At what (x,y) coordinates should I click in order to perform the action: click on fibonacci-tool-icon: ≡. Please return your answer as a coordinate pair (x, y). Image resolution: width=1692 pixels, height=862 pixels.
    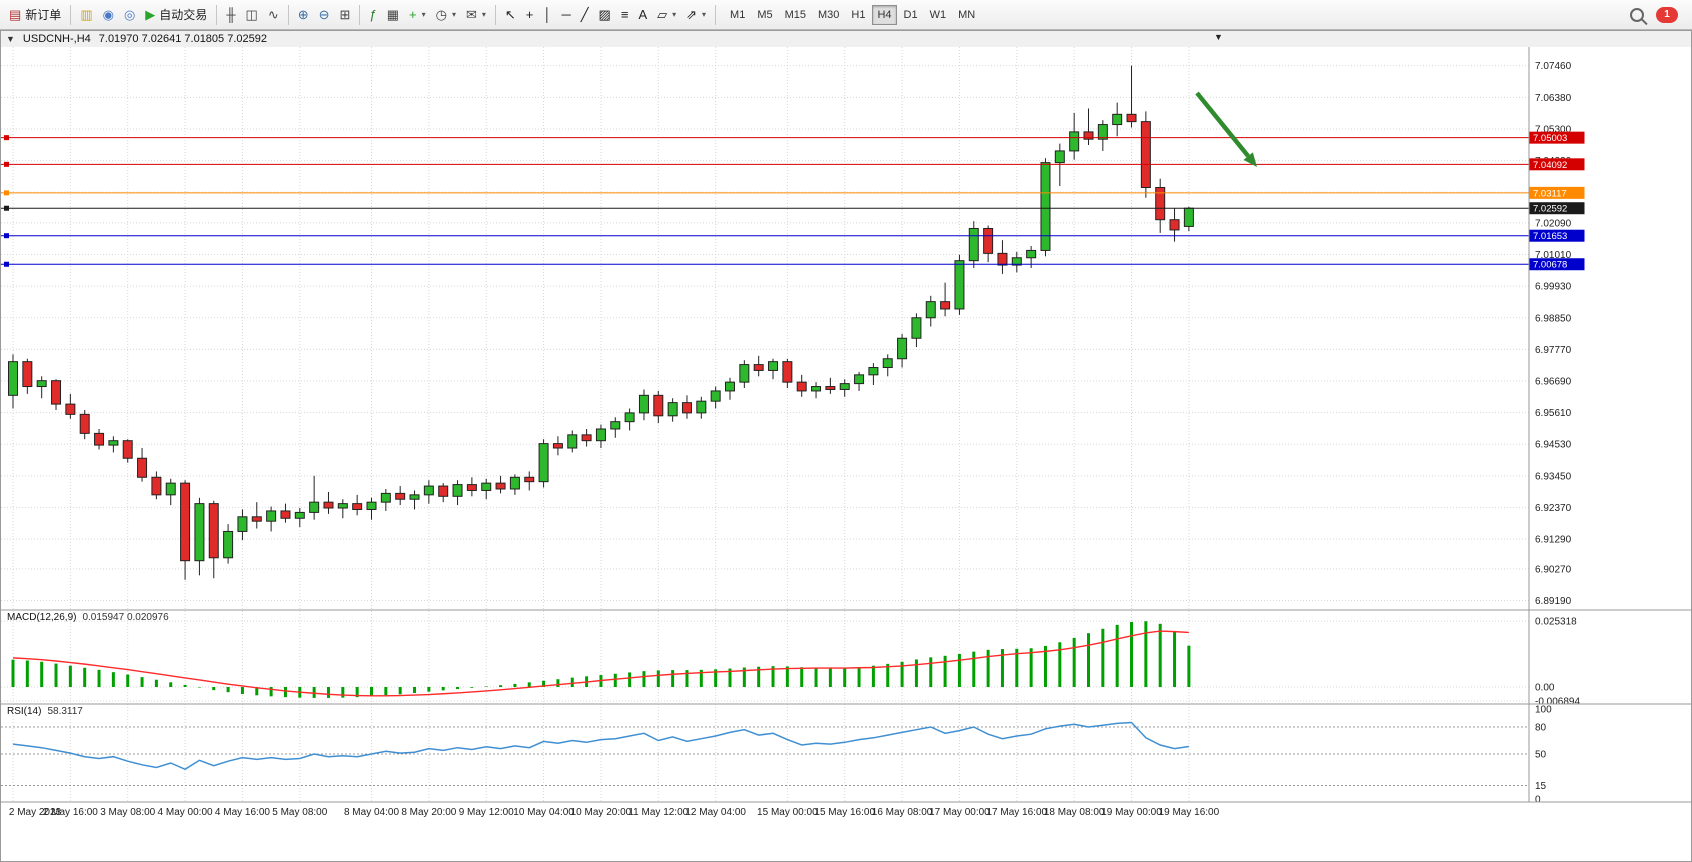
    Looking at the image, I should click on (624, 14).